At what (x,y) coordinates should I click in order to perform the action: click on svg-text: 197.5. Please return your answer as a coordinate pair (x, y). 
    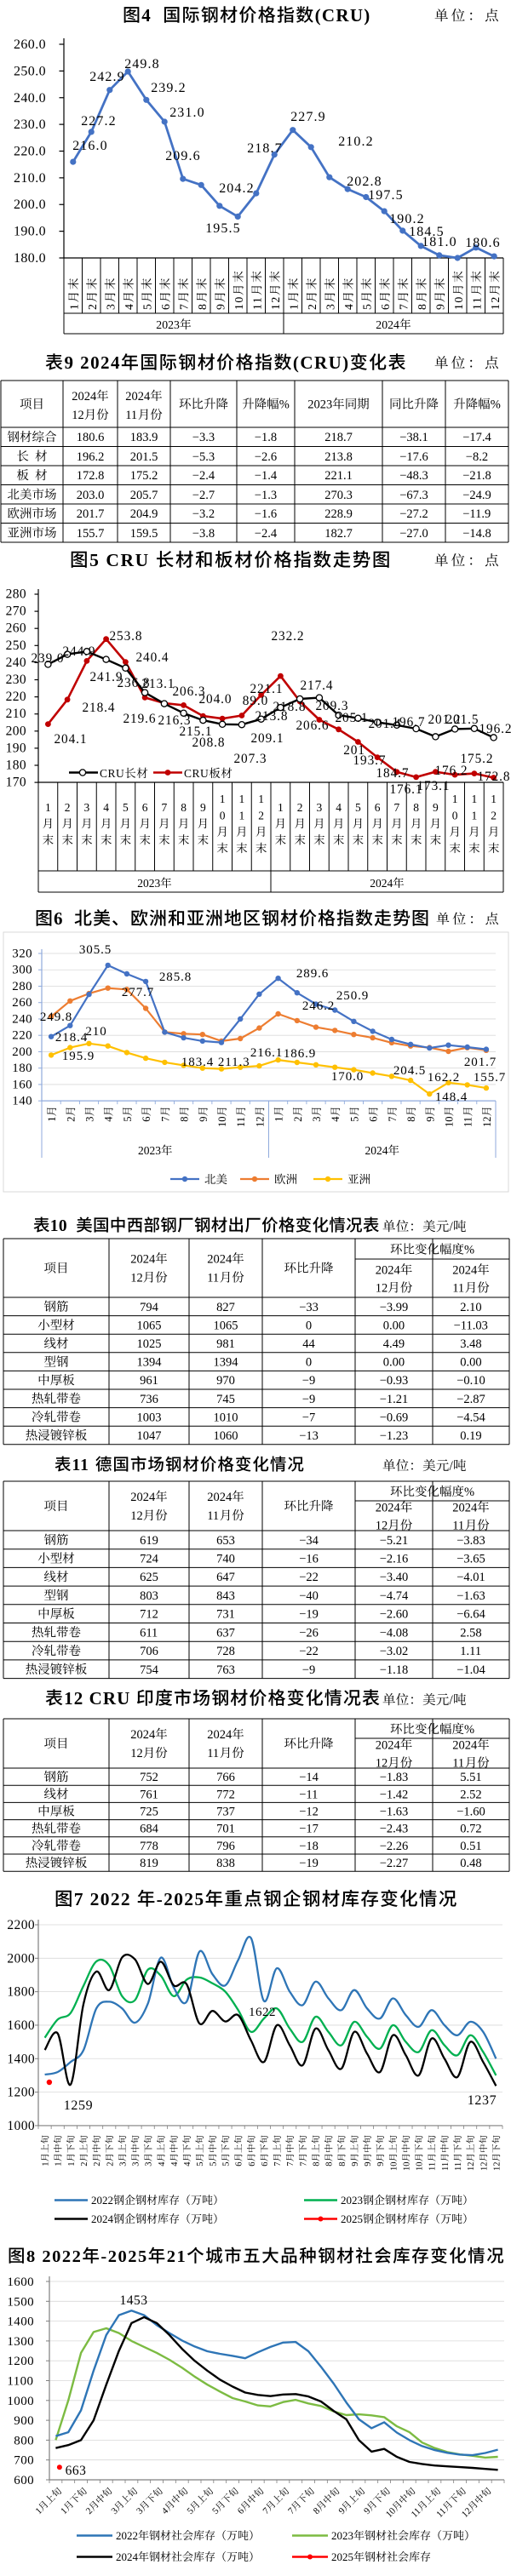
    Looking at the image, I should click on (386, 195).